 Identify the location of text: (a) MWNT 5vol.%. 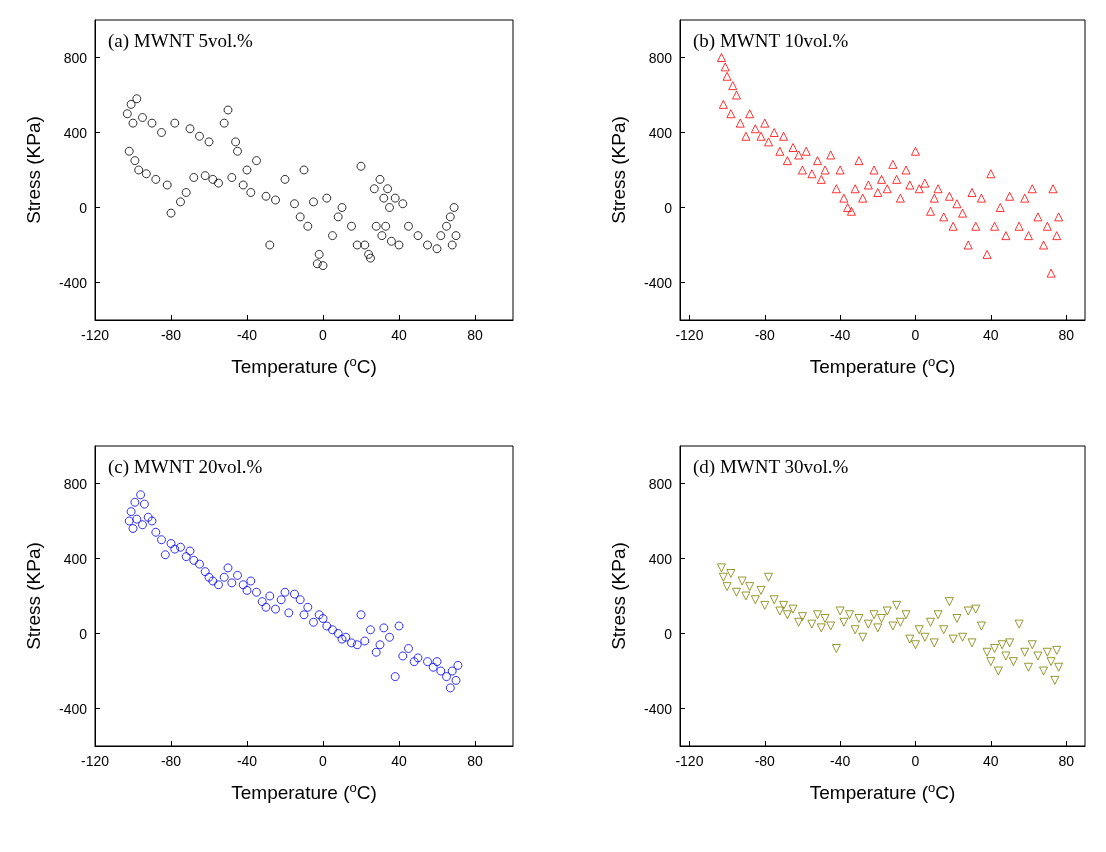
(180, 41).